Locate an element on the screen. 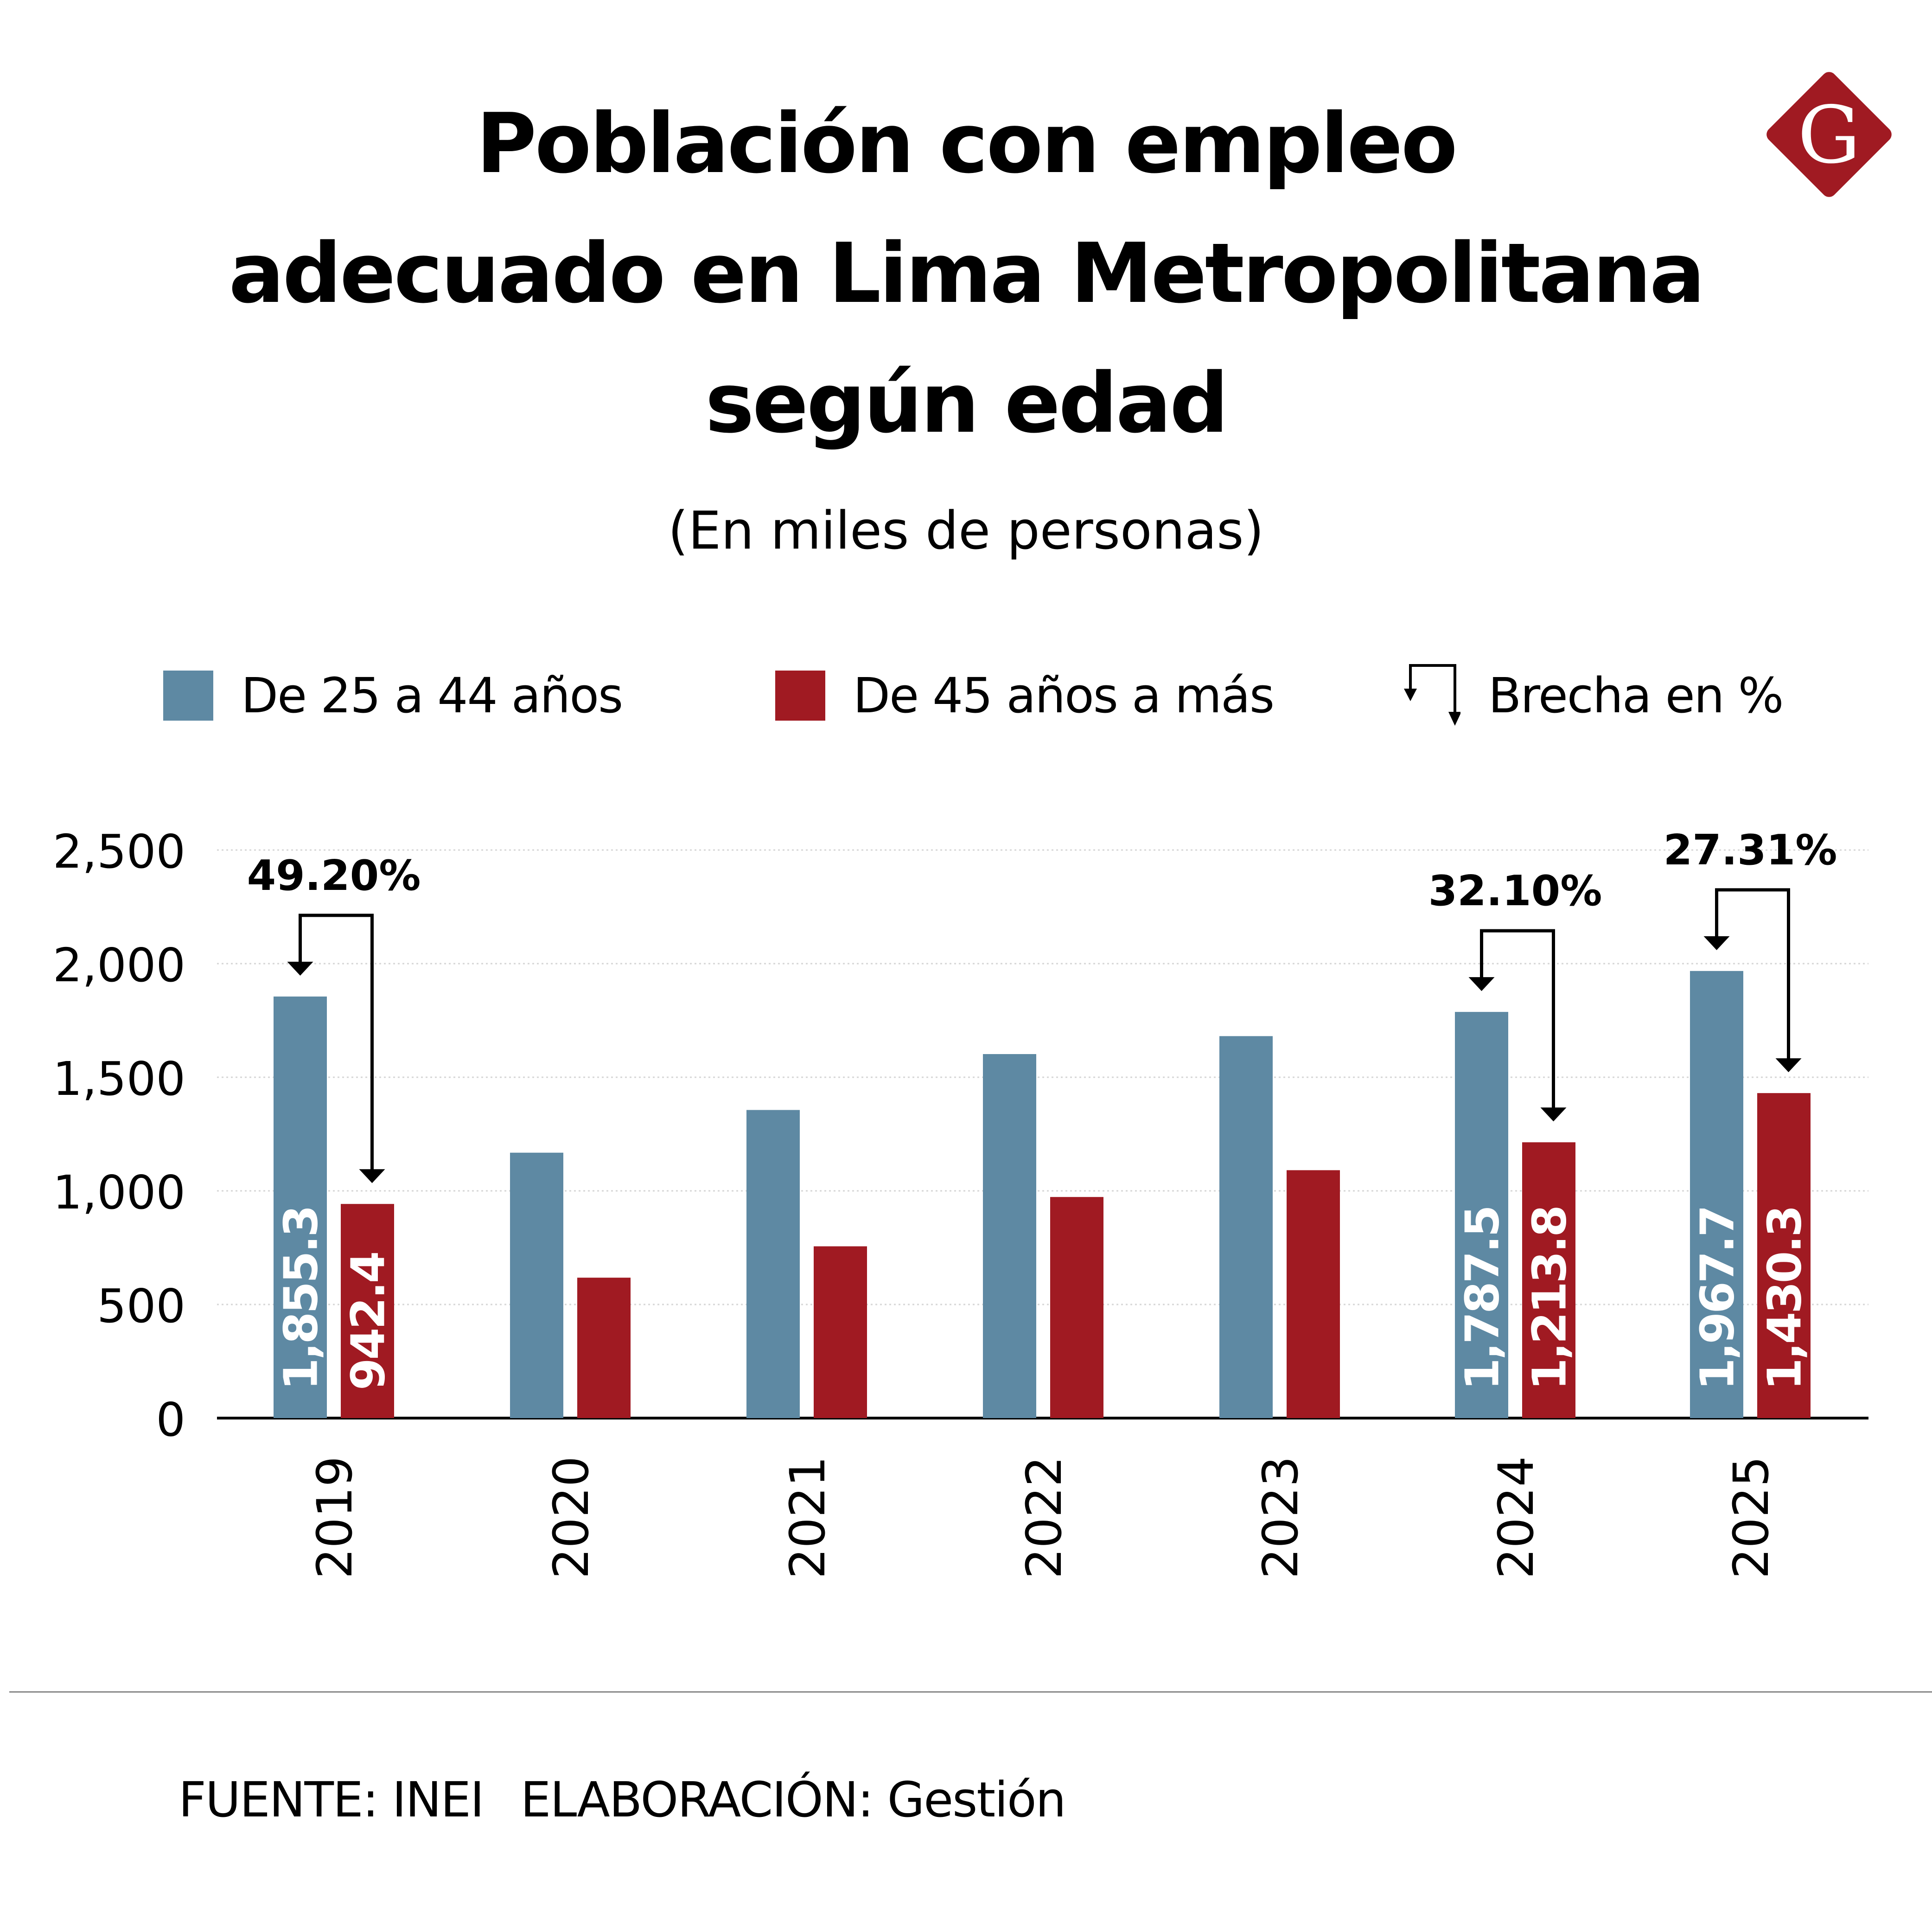 The height and width of the screenshot is (1918, 1932). source-text: FUENTE: INEI is located at coordinates (332, 1799).